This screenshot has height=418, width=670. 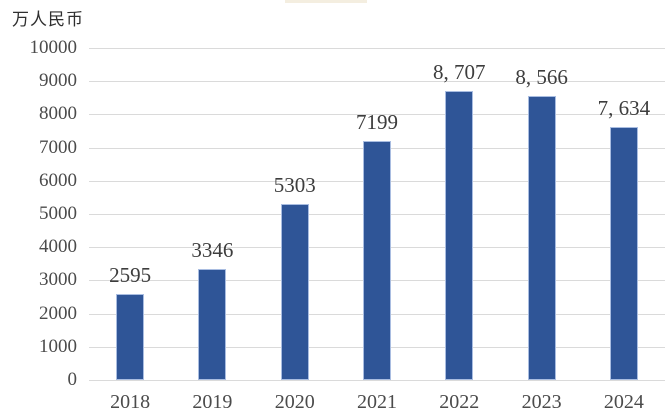 What do you see at coordinates (459, 235) in the screenshot?
I see `bar-2022` at bounding box center [459, 235].